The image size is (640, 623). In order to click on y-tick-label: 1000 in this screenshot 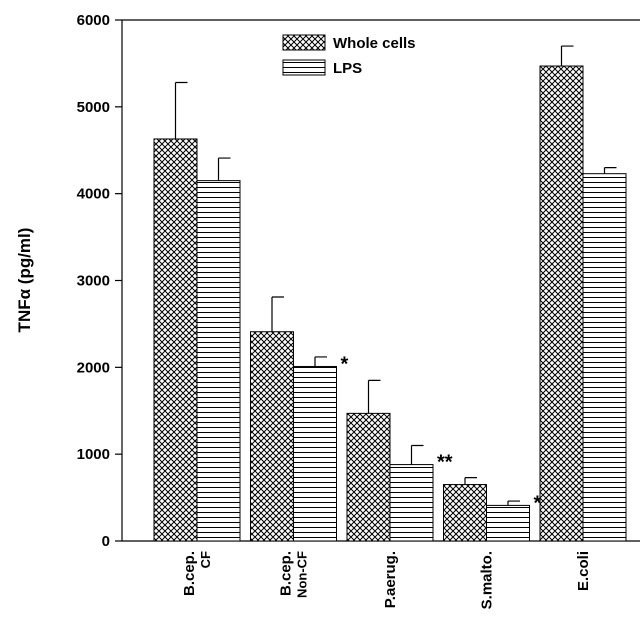, I will do `click(93, 454)`.